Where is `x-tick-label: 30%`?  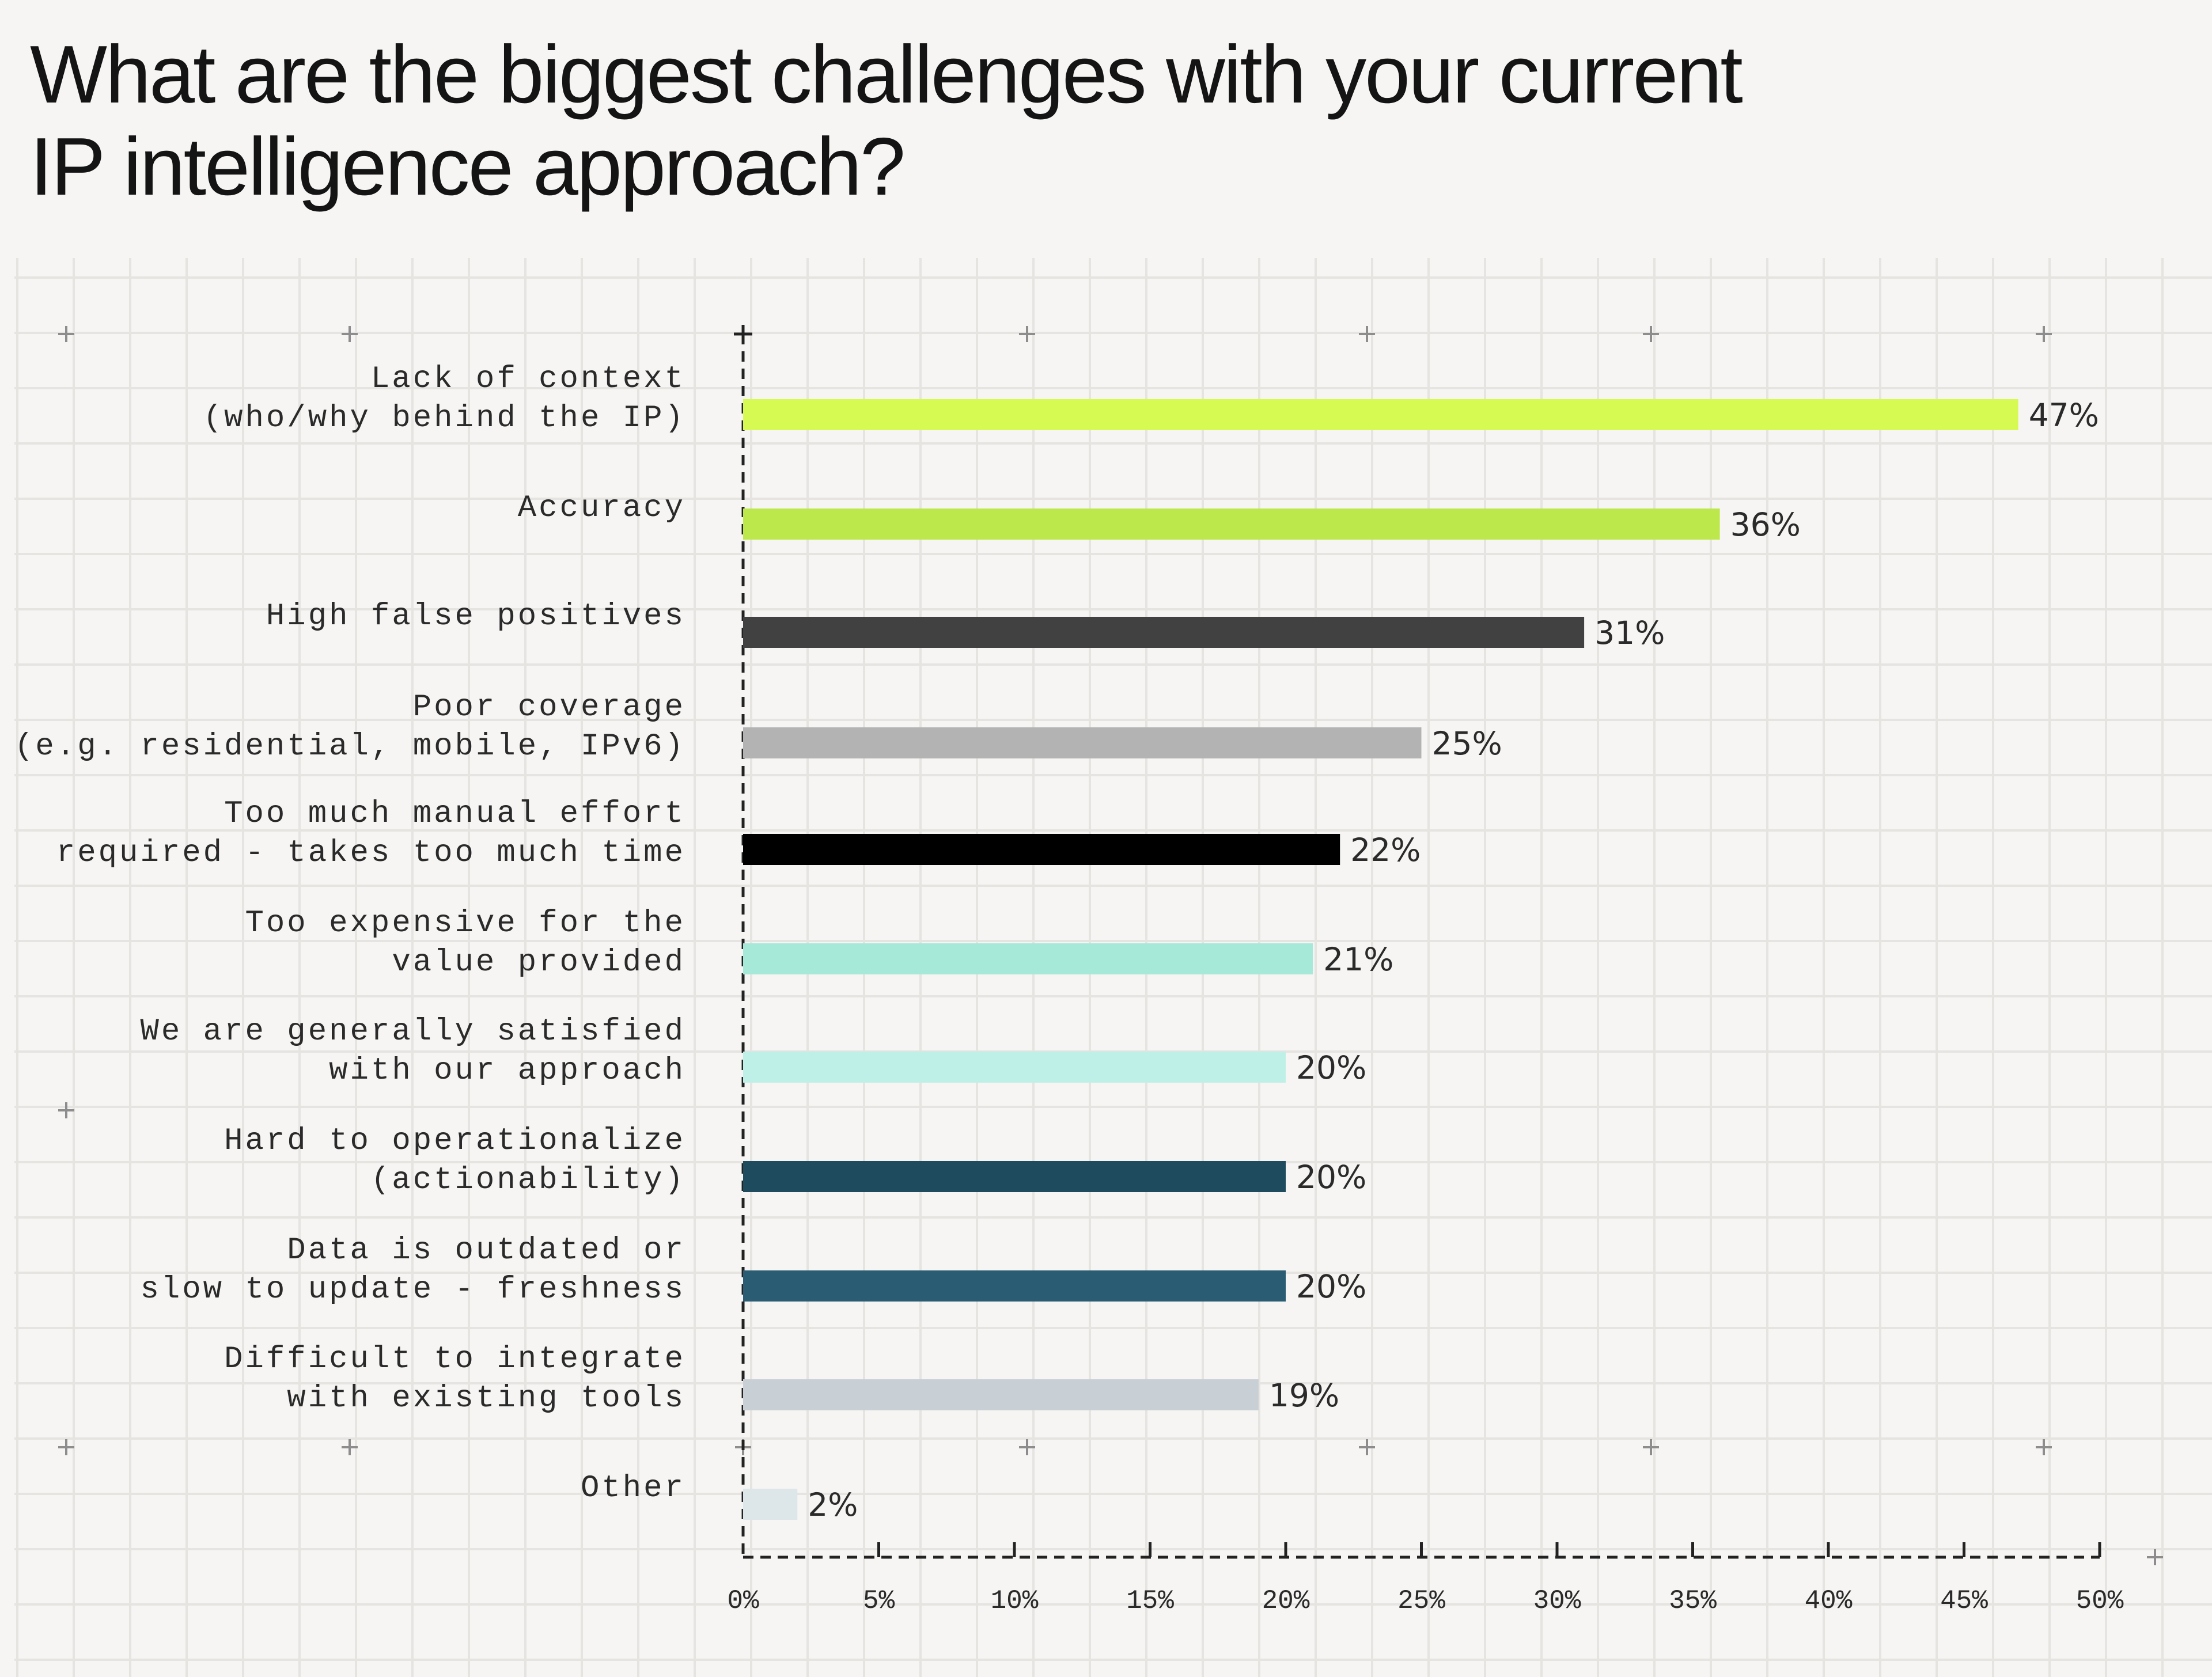 x-tick-label: 30% is located at coordinates (1557, 1601).